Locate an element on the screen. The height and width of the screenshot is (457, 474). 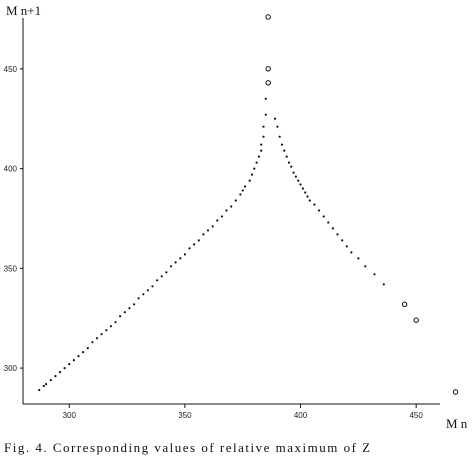
y-tick-label: 350 is located at coordinates (11, 268).